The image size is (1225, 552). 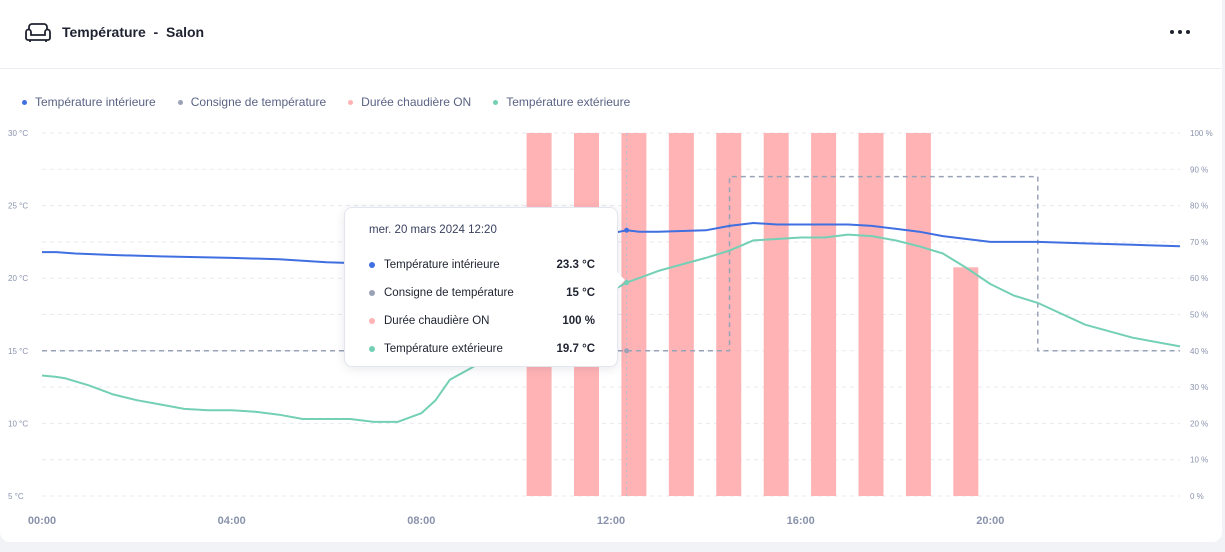 I want to click on x-tick-label: 08:00, so click(x=421, y=521).